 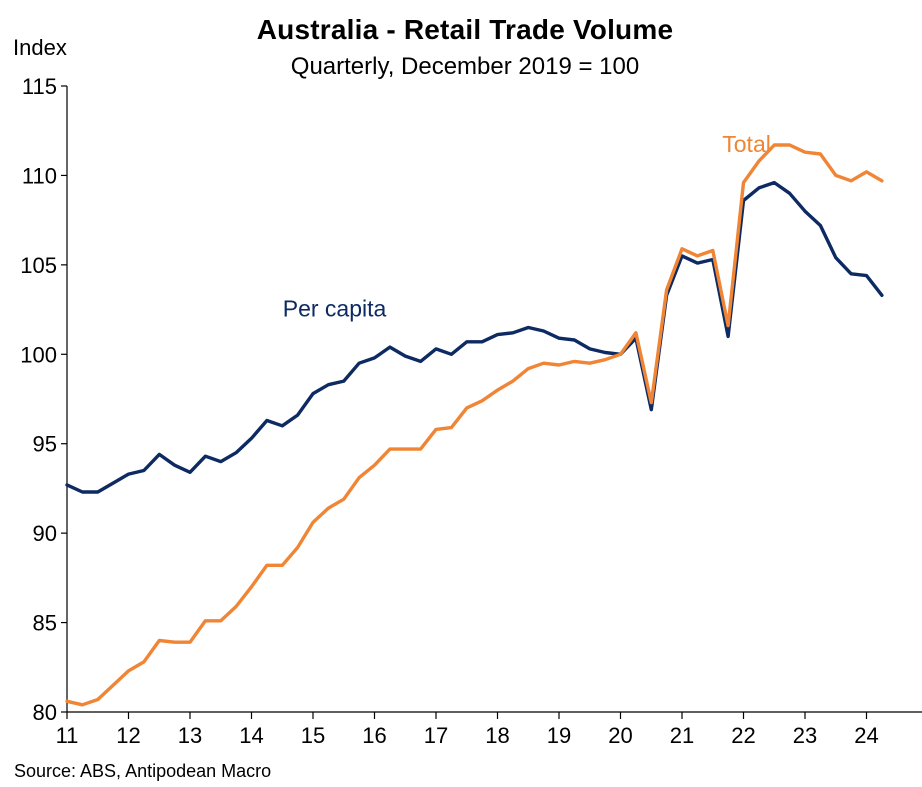 I want to click on y-tick-label: 110, so click(x=39, y=175).